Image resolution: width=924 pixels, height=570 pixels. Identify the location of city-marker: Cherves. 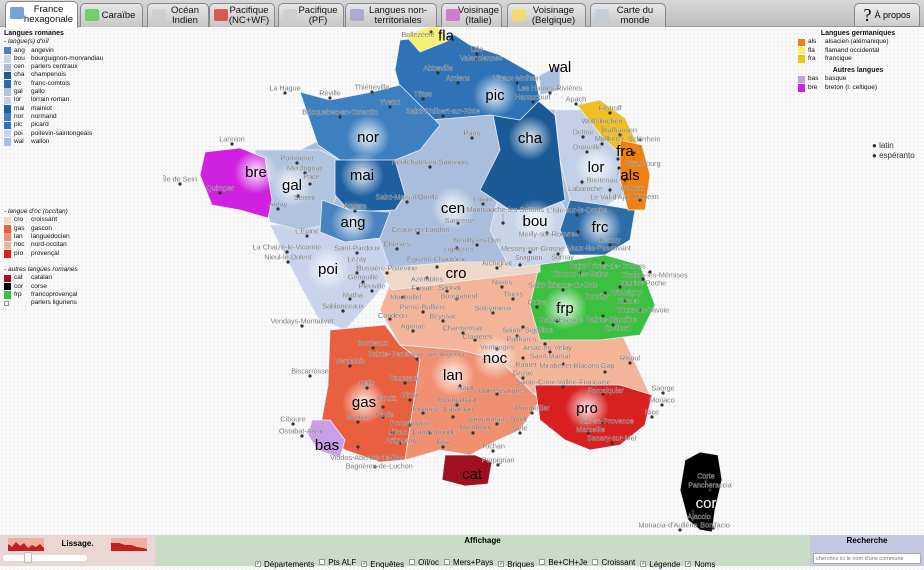
(397, 245).